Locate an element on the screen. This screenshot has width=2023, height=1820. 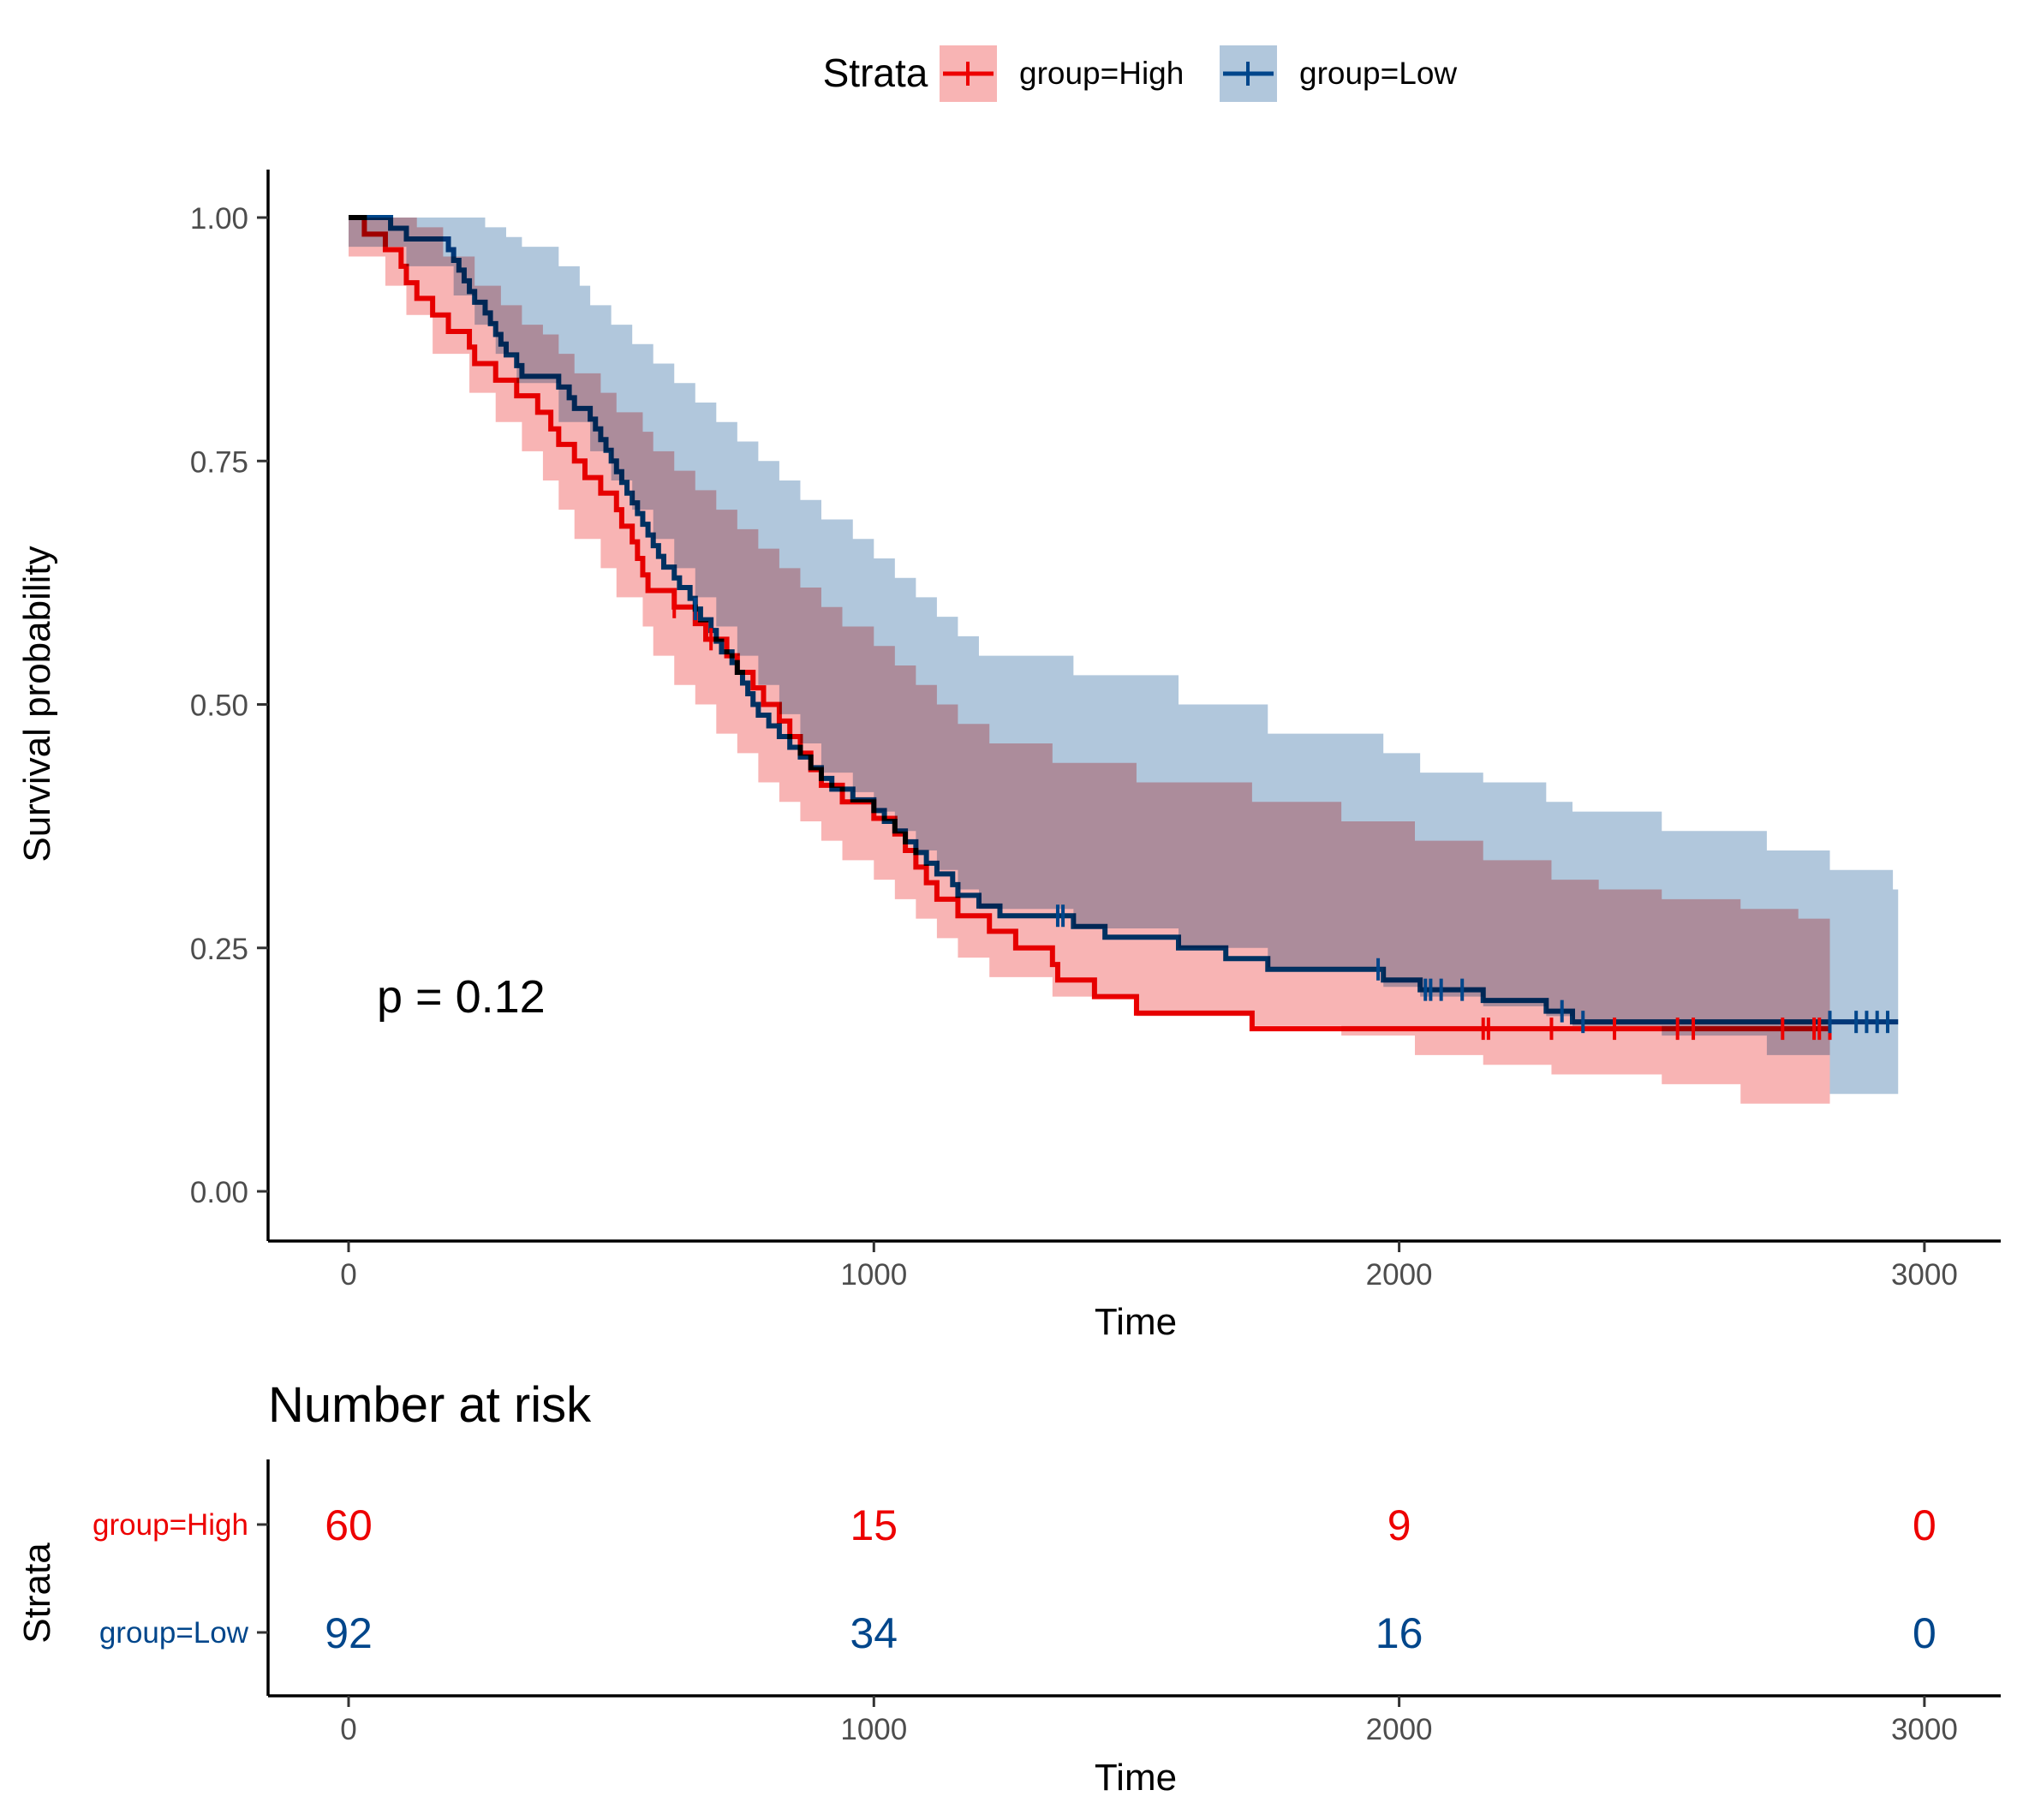
y-tick-label: 0.75 is located at coordinates (219, 462).